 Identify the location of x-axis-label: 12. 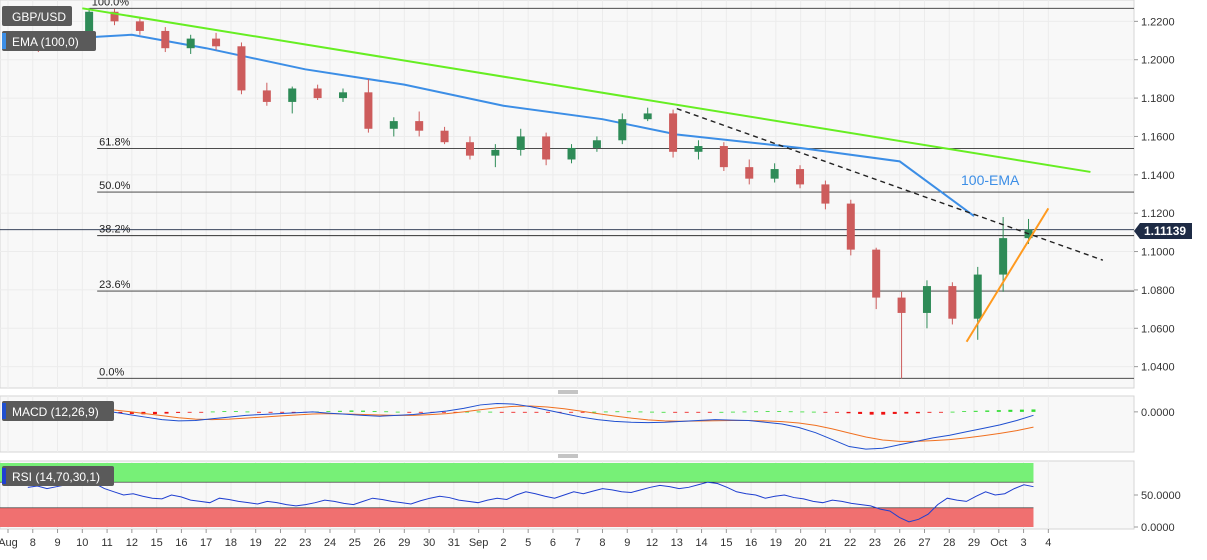
(652, 543).